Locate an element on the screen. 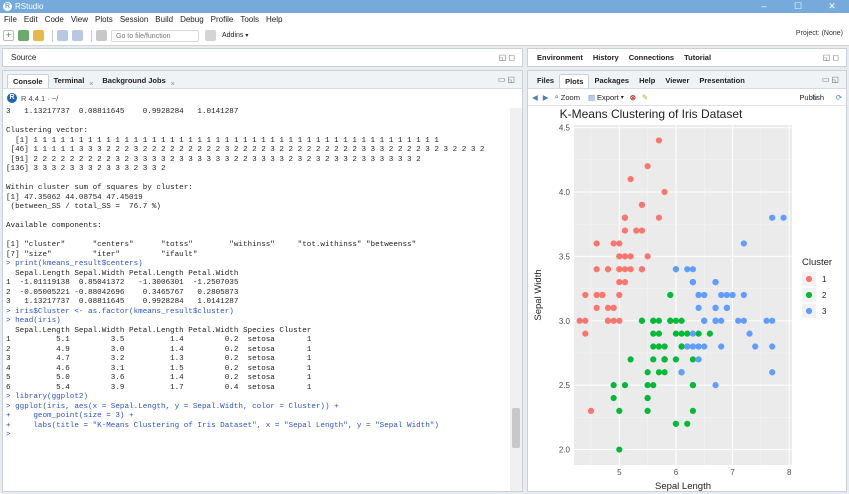 This screenshot has width=849, height=494. tab-history: History is located at coordinates (605, 57).